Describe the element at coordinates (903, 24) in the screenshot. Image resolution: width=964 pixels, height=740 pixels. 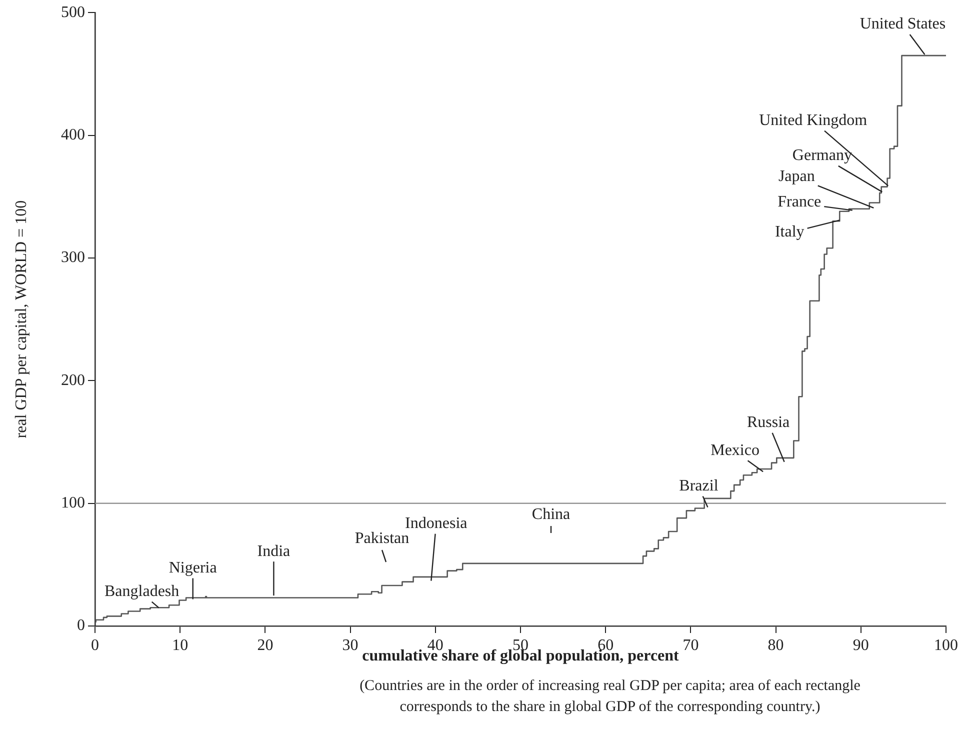
I see `annotation: United States` at that location.